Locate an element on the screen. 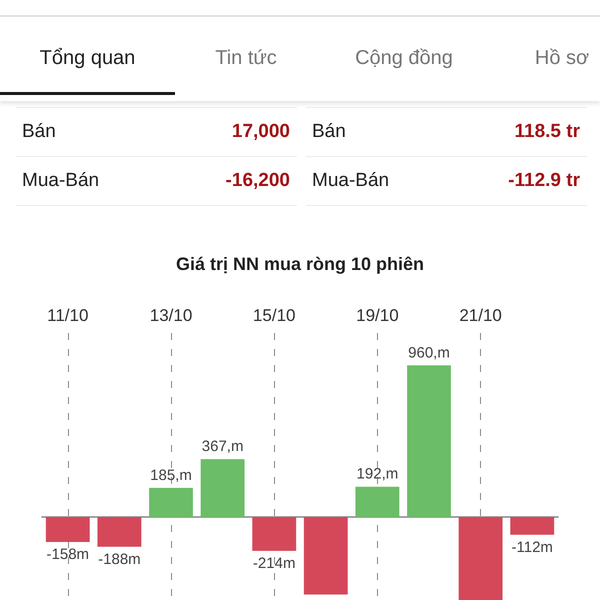 The height and width of the screenshot is (600, 600). data-label: 367,m is located at coordinates (223, 447).